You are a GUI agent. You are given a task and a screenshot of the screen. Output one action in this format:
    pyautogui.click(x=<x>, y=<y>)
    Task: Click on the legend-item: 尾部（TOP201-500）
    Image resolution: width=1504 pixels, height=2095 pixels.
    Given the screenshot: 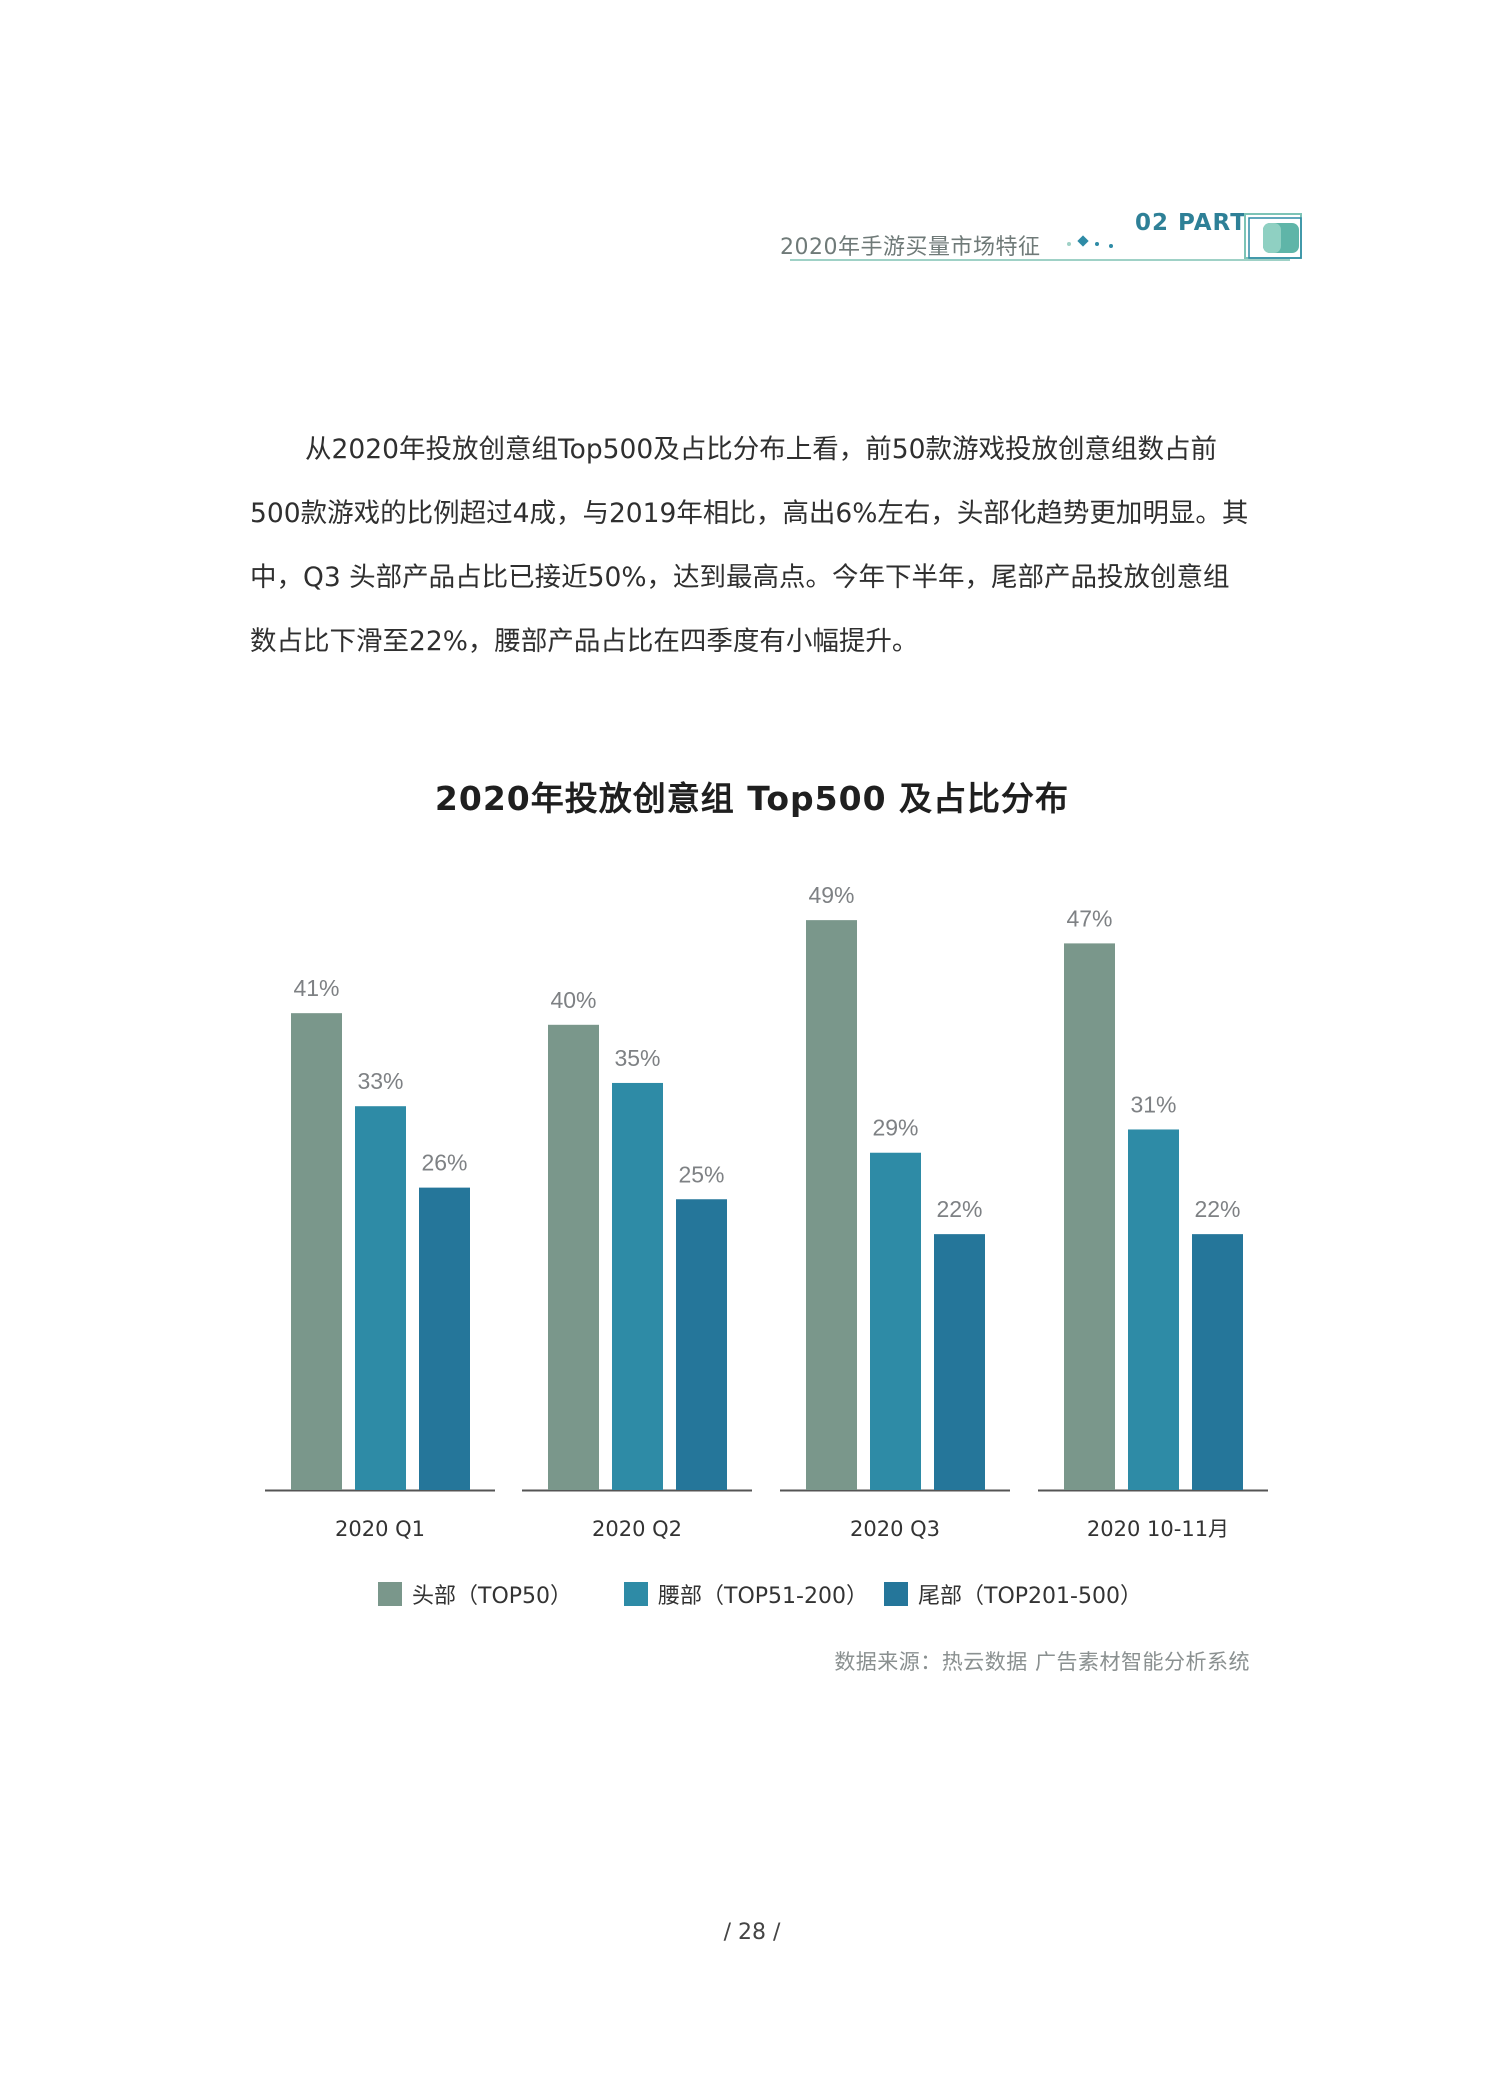 What is the action you would take?
    pyautogui.click(x=1013, y=1594)
    